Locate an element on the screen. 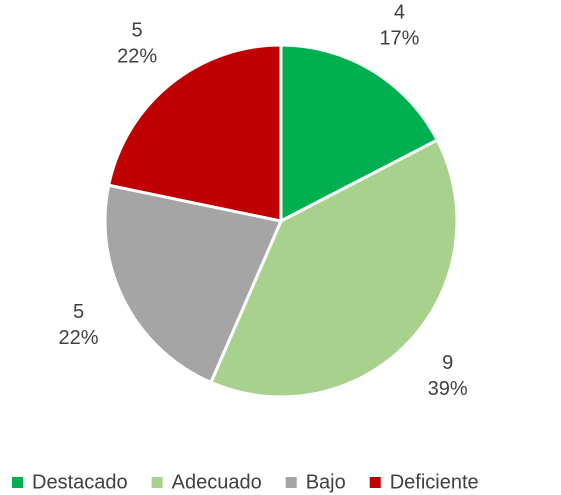  legend-label: Bajo is located at coordinates (326, 482).